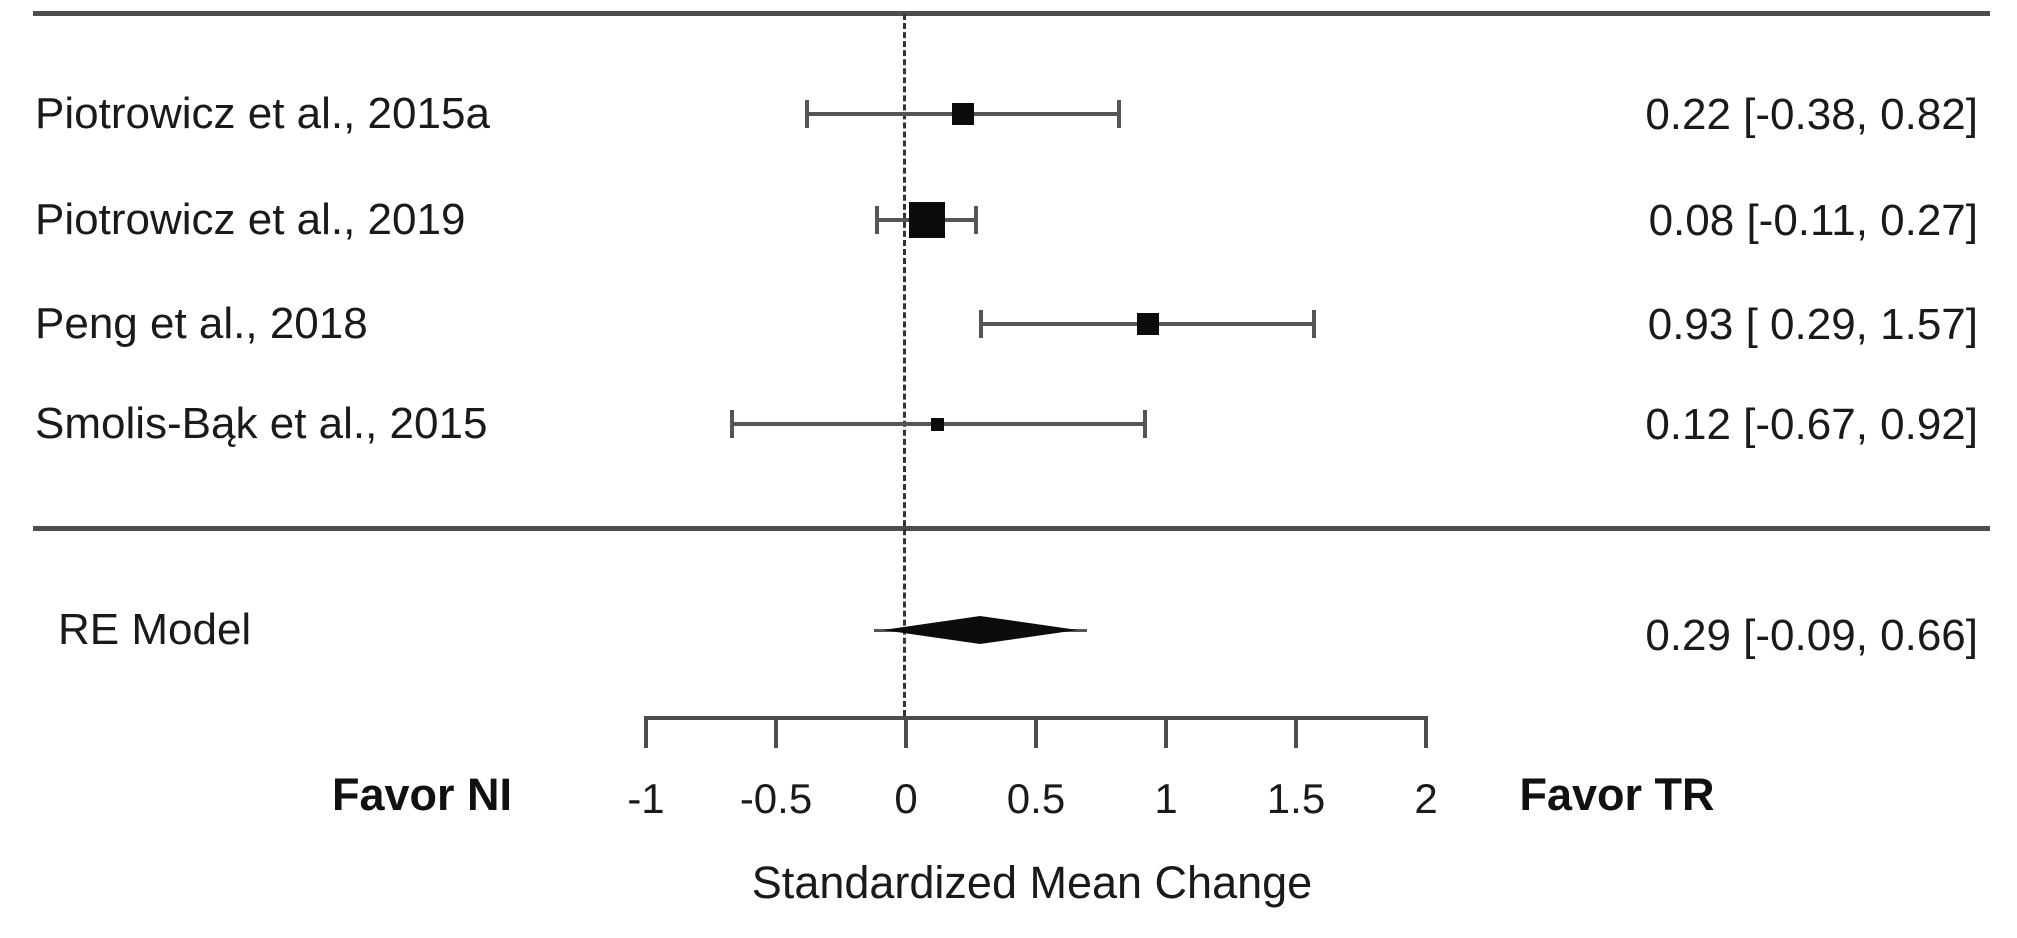  I want to click on summary-diamond, so click(980, 630).